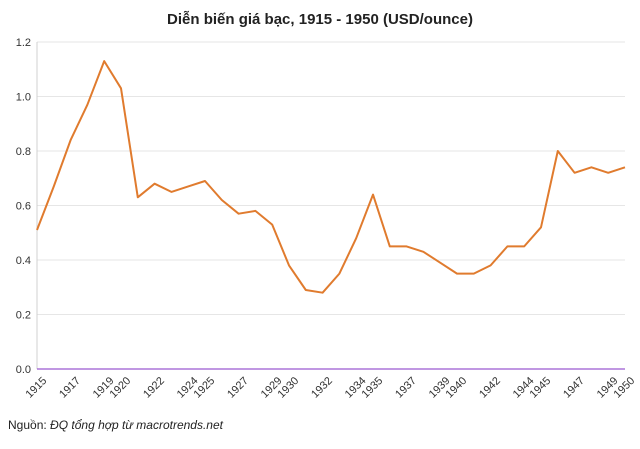 The image size is (640, 449). Describe the element at coordinates (406, 388) in the screenshot. I see `x-tick-label: 1937` at that location.